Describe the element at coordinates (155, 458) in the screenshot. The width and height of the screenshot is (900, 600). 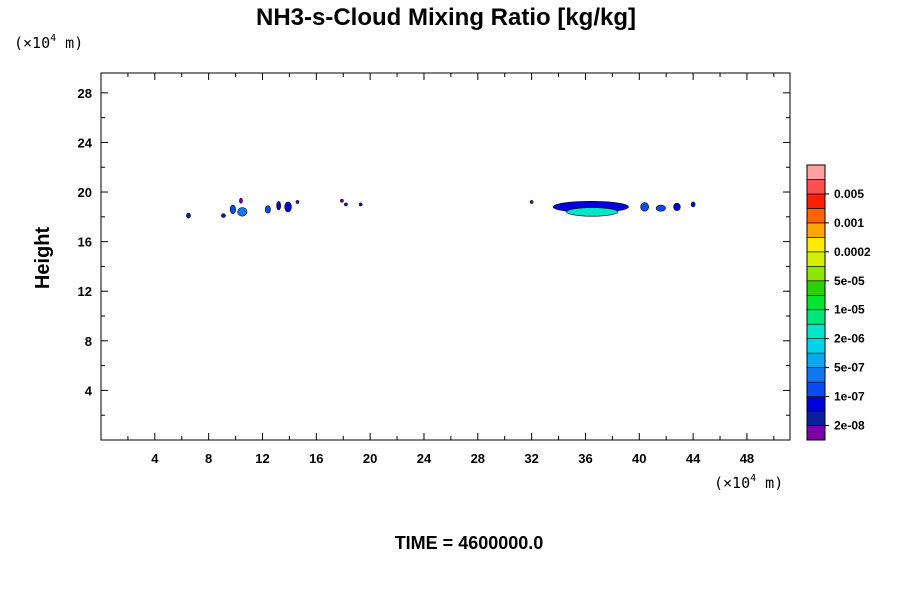
I see `x-tick-label: 4` at that location.